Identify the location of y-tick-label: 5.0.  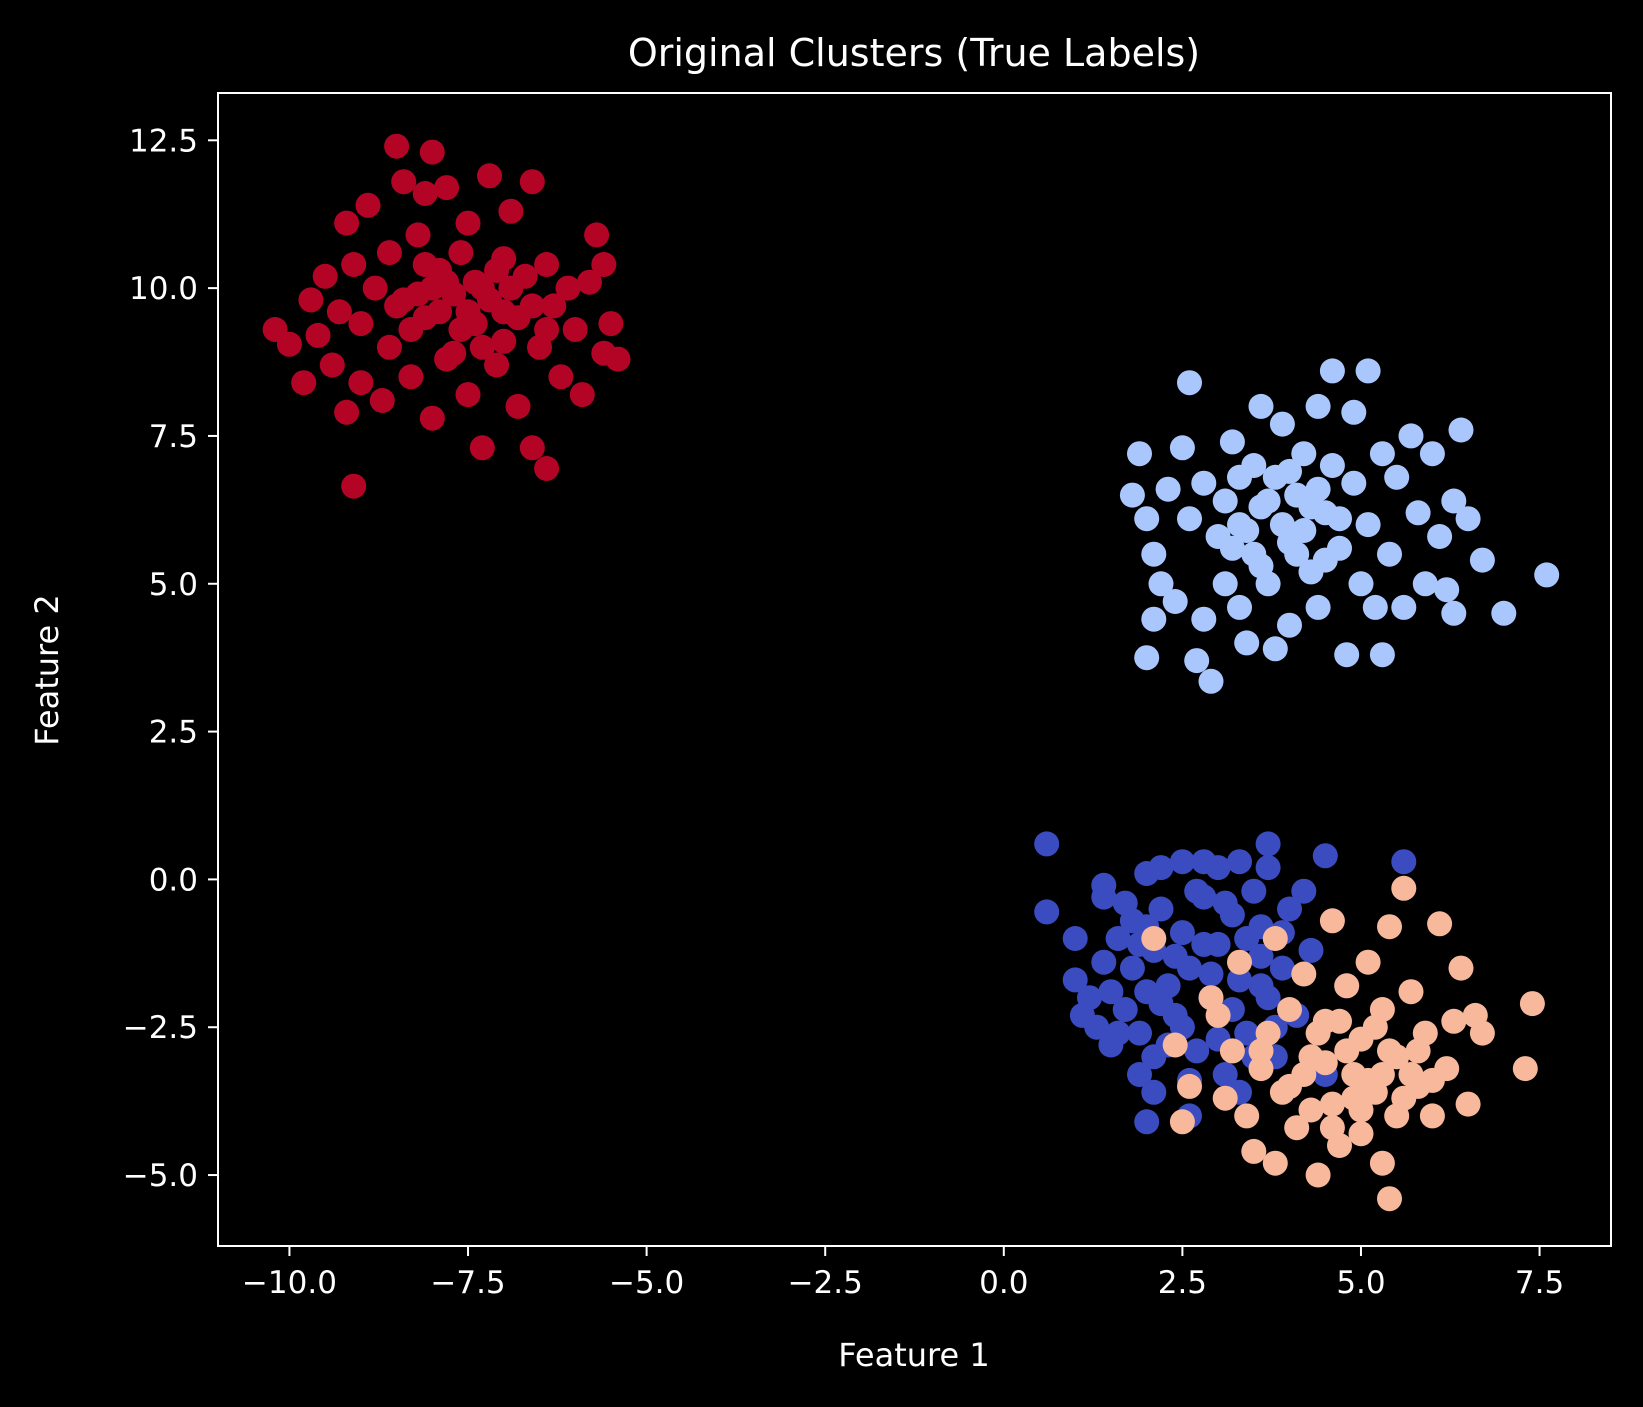
(173, 585).